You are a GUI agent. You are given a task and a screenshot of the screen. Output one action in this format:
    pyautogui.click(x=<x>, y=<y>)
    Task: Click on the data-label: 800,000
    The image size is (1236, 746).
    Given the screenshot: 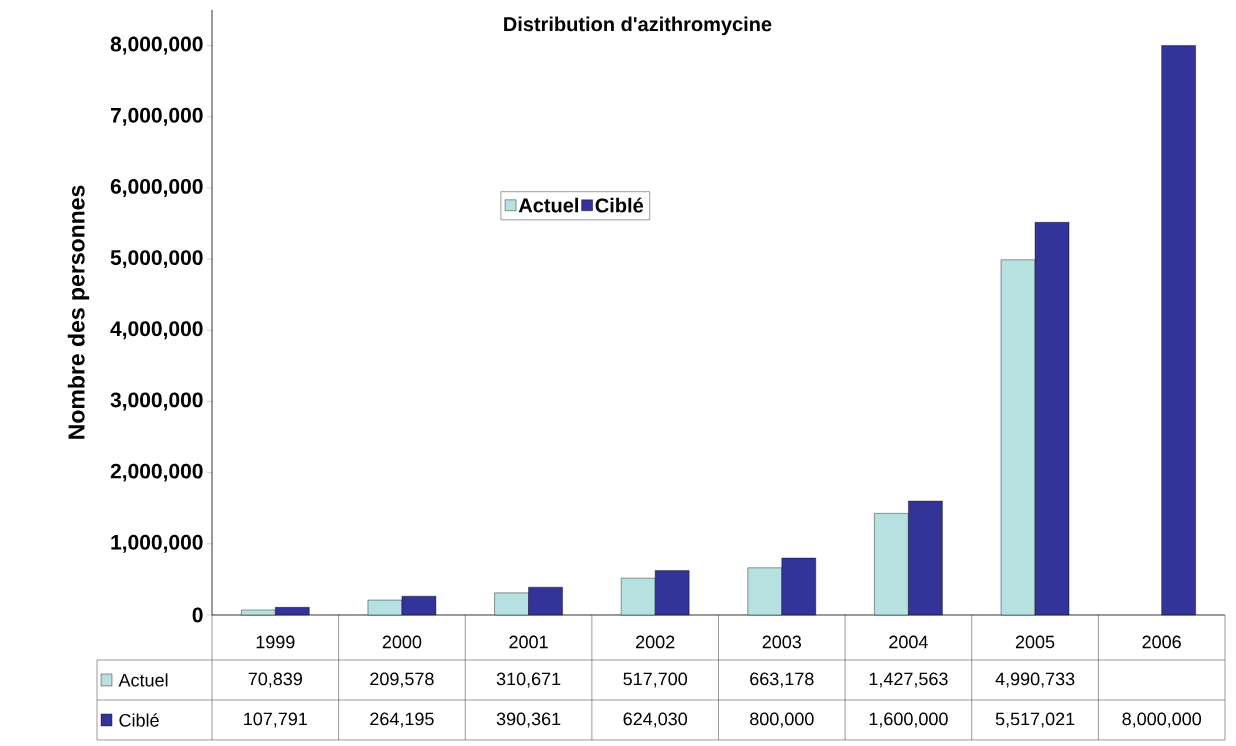 What is the action you would take?
    pyautogui.click(x=782, y=720)
    